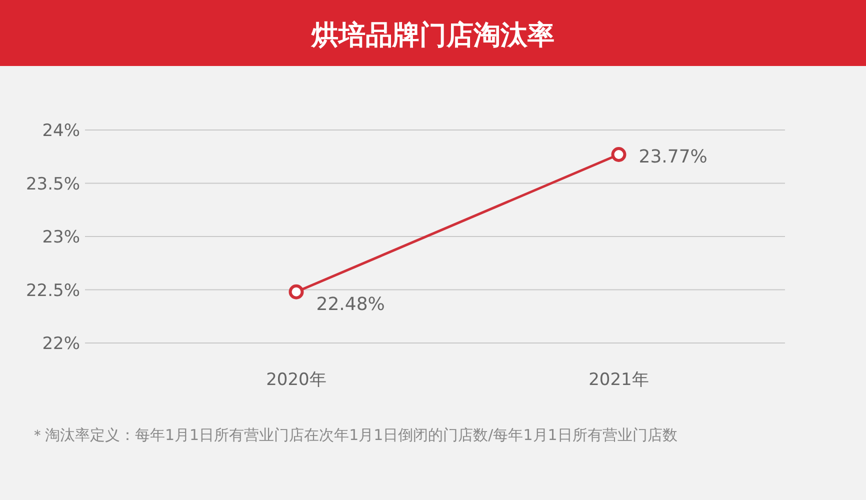  Describe the element at coordinates (618, 380) in the screenshot. I see `x-tick-label: 2021年` at that location.